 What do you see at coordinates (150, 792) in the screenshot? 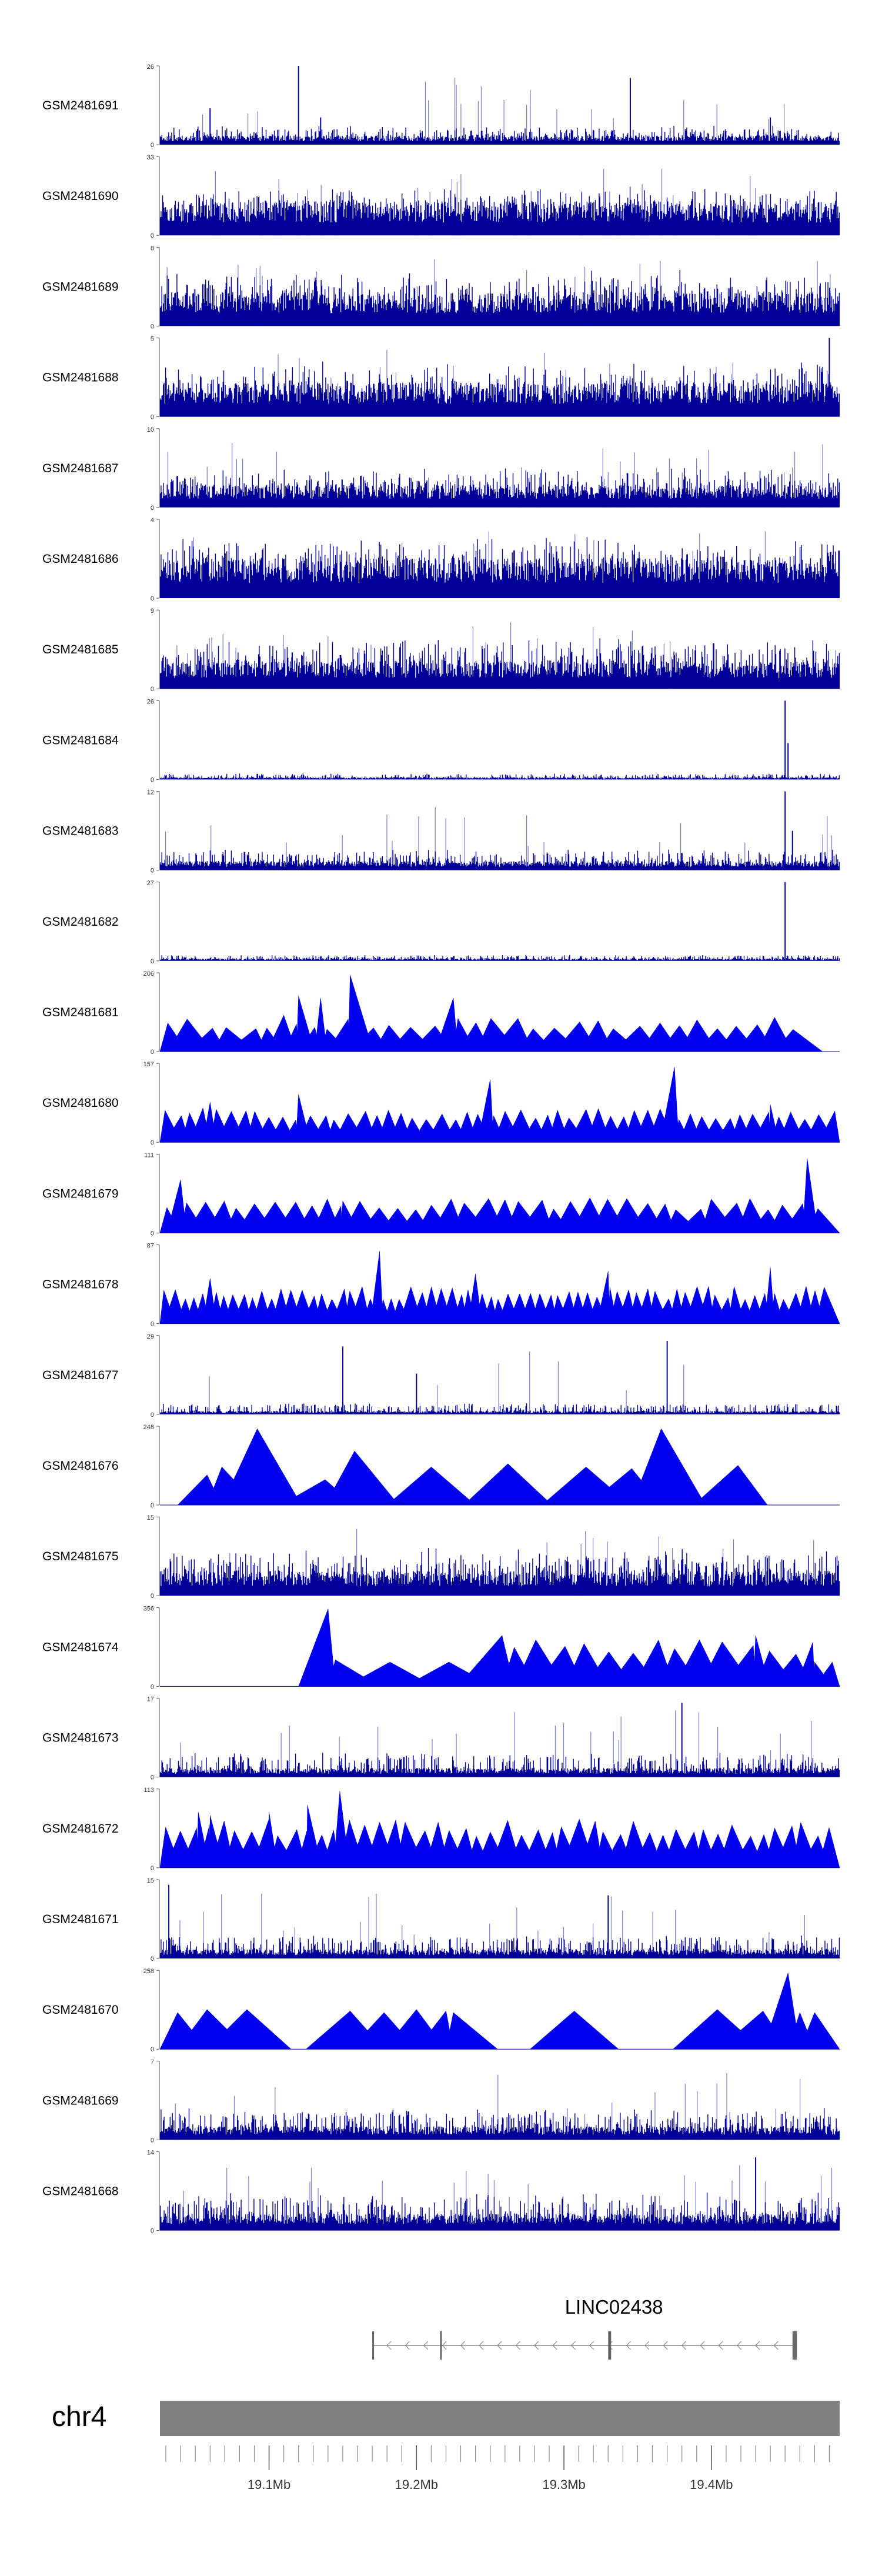
I see `y-tick-label-max: 12` at bounding box center [150, 792].